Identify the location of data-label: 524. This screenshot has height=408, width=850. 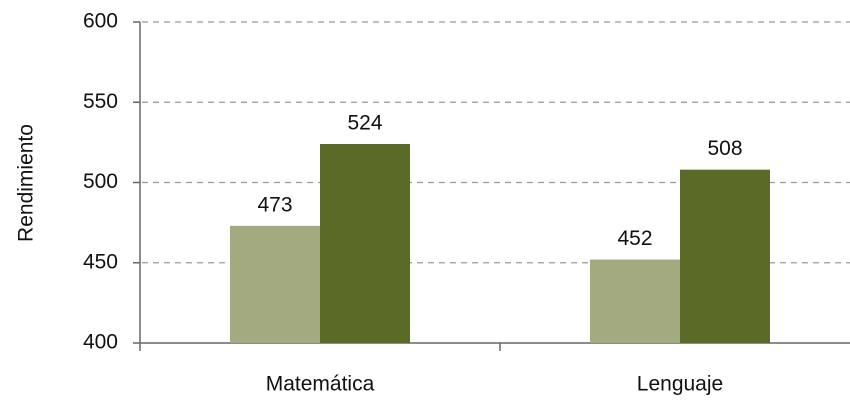
(364, 123).